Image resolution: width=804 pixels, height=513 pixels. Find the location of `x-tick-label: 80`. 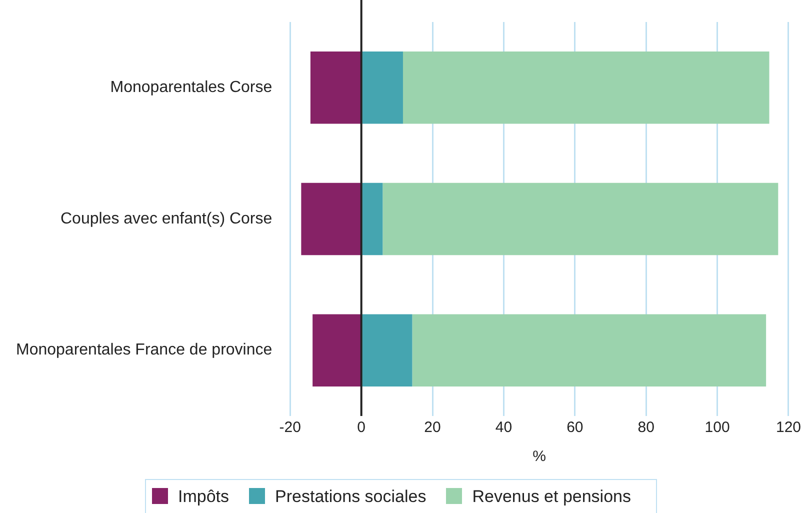

x-tick-label: 80 is located at coordinates (646, 427).